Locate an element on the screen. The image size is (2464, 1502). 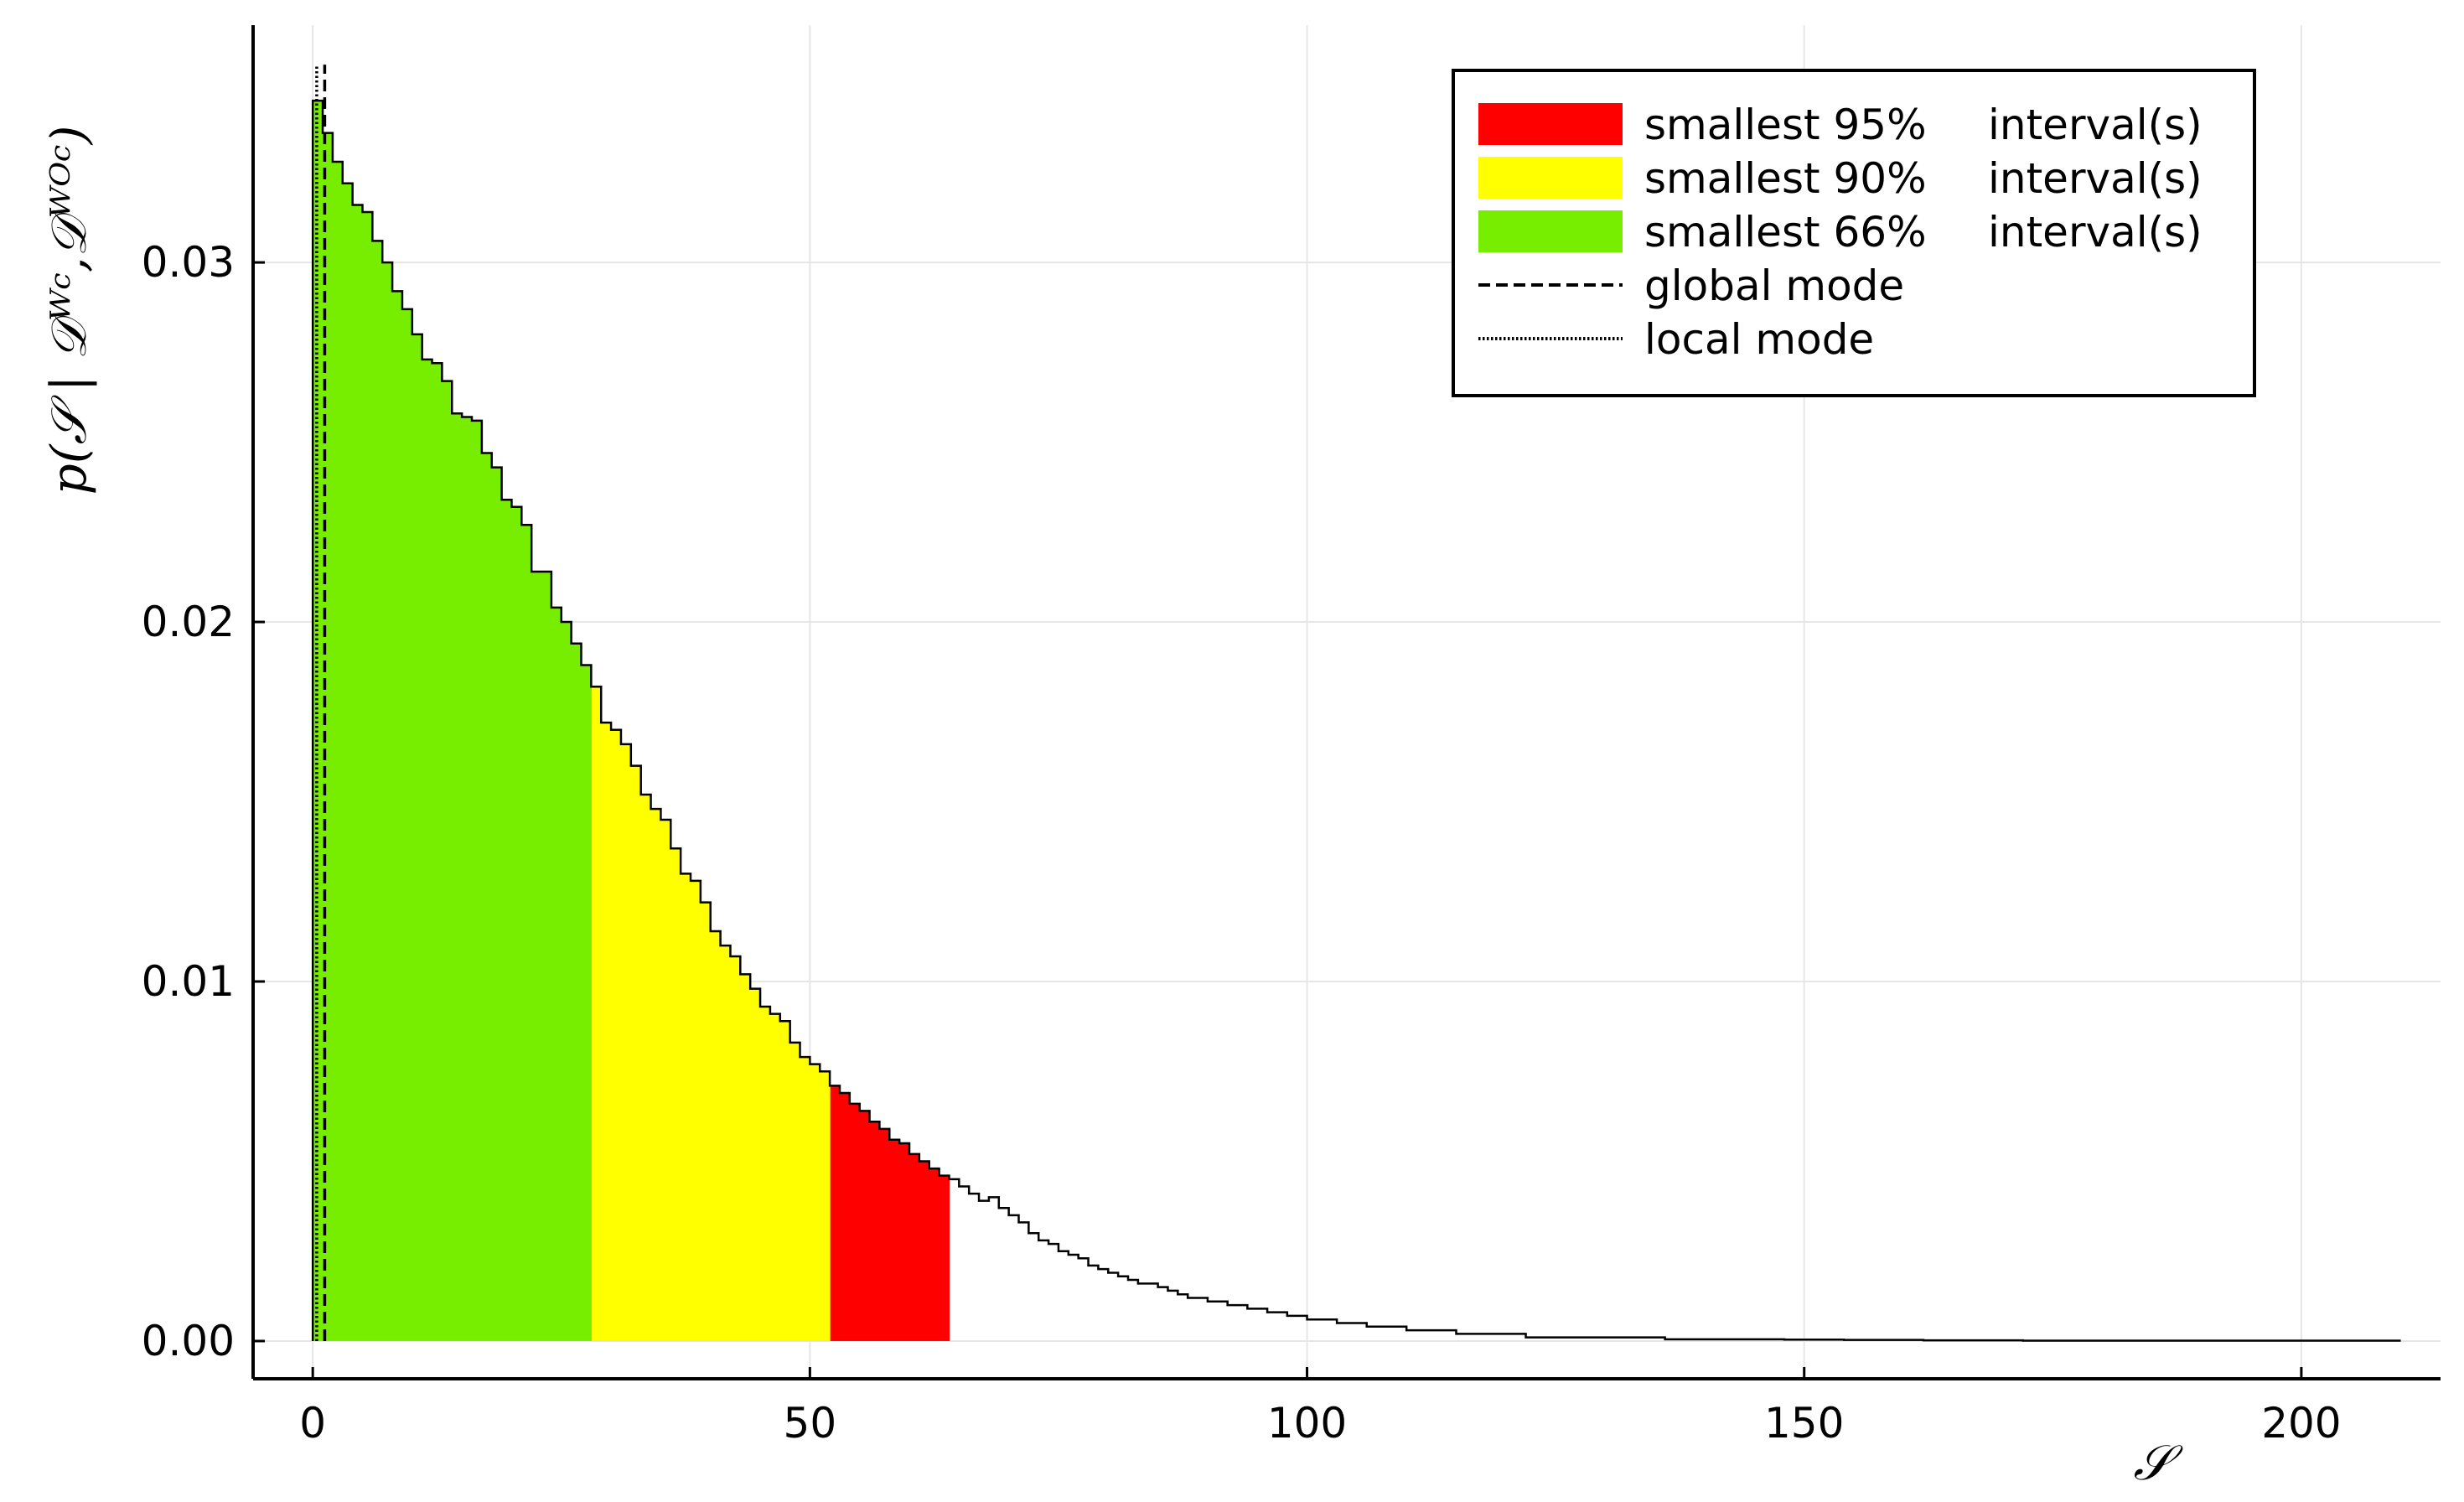
legend-label: global mode is located at coordinates (1774, 286).